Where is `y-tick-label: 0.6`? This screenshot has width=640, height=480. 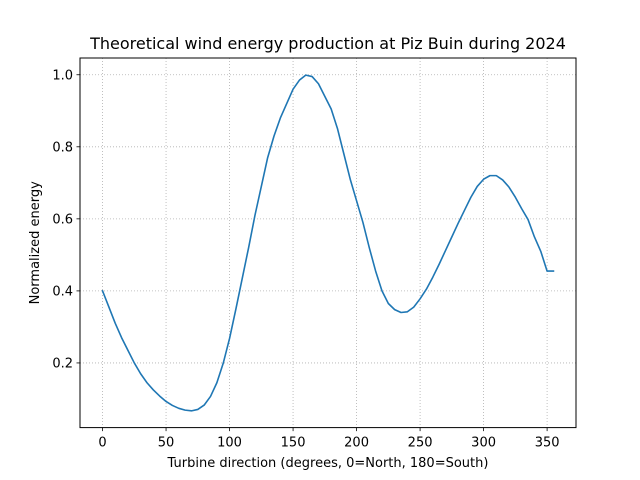 y-tick-label: 0.6 is located at coordinates (62, 219).